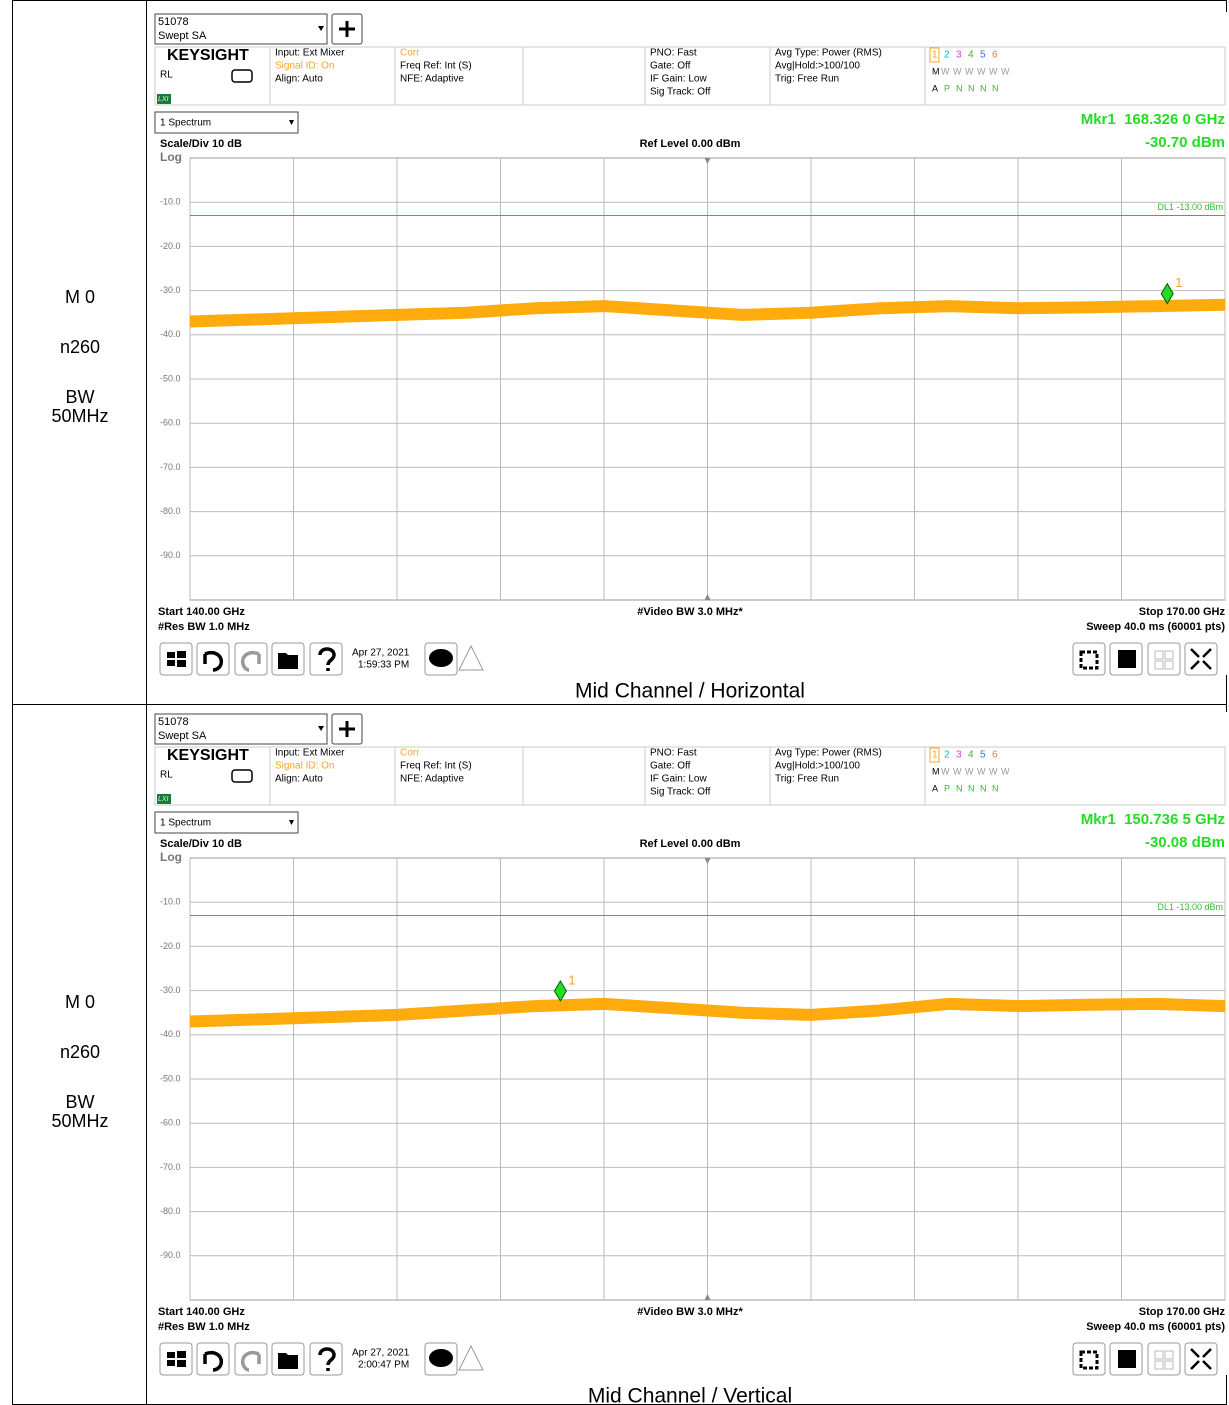  Describe the element at coordinates (571, 979) in the screenshot. I see `marker-number: 1` at that location.